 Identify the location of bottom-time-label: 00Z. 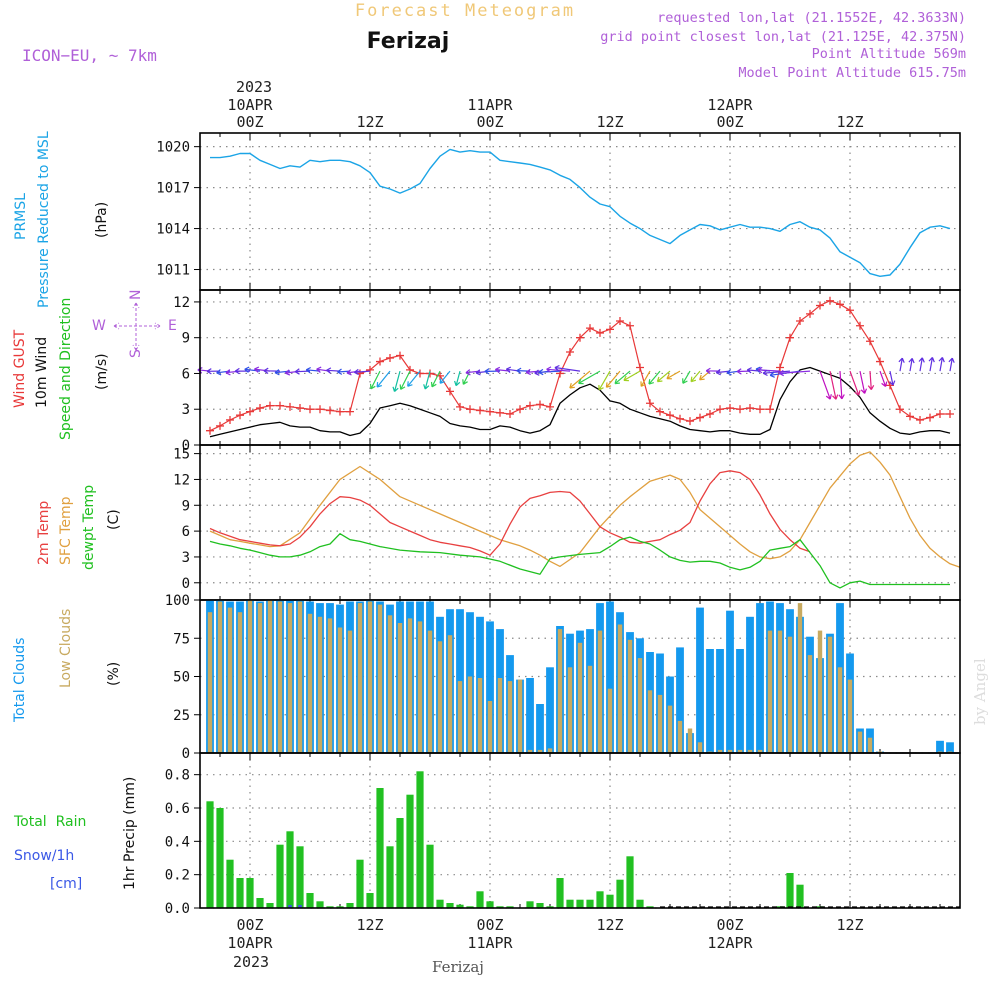
(489, 925).